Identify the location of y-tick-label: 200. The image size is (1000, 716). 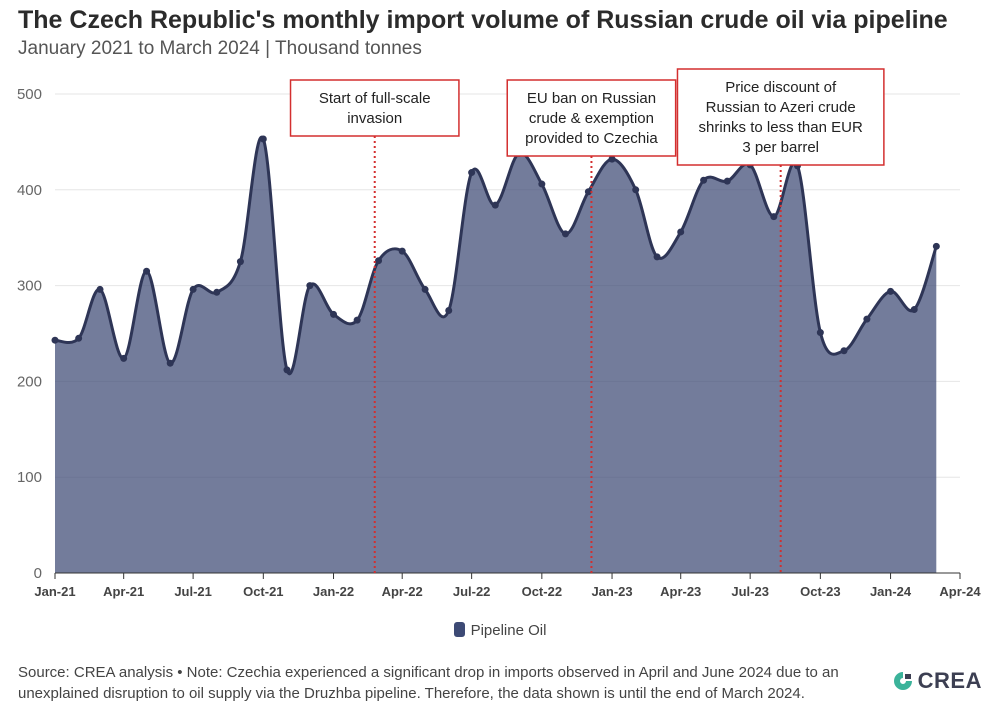
(29, 381).